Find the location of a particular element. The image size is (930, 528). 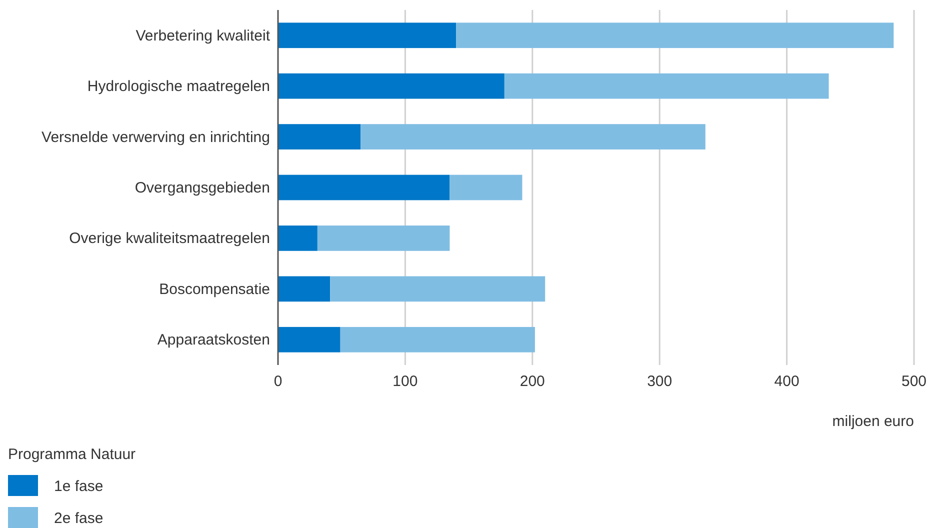

y-tick-label: Hydrologische maatregelen is located at coordinates (178, 87).